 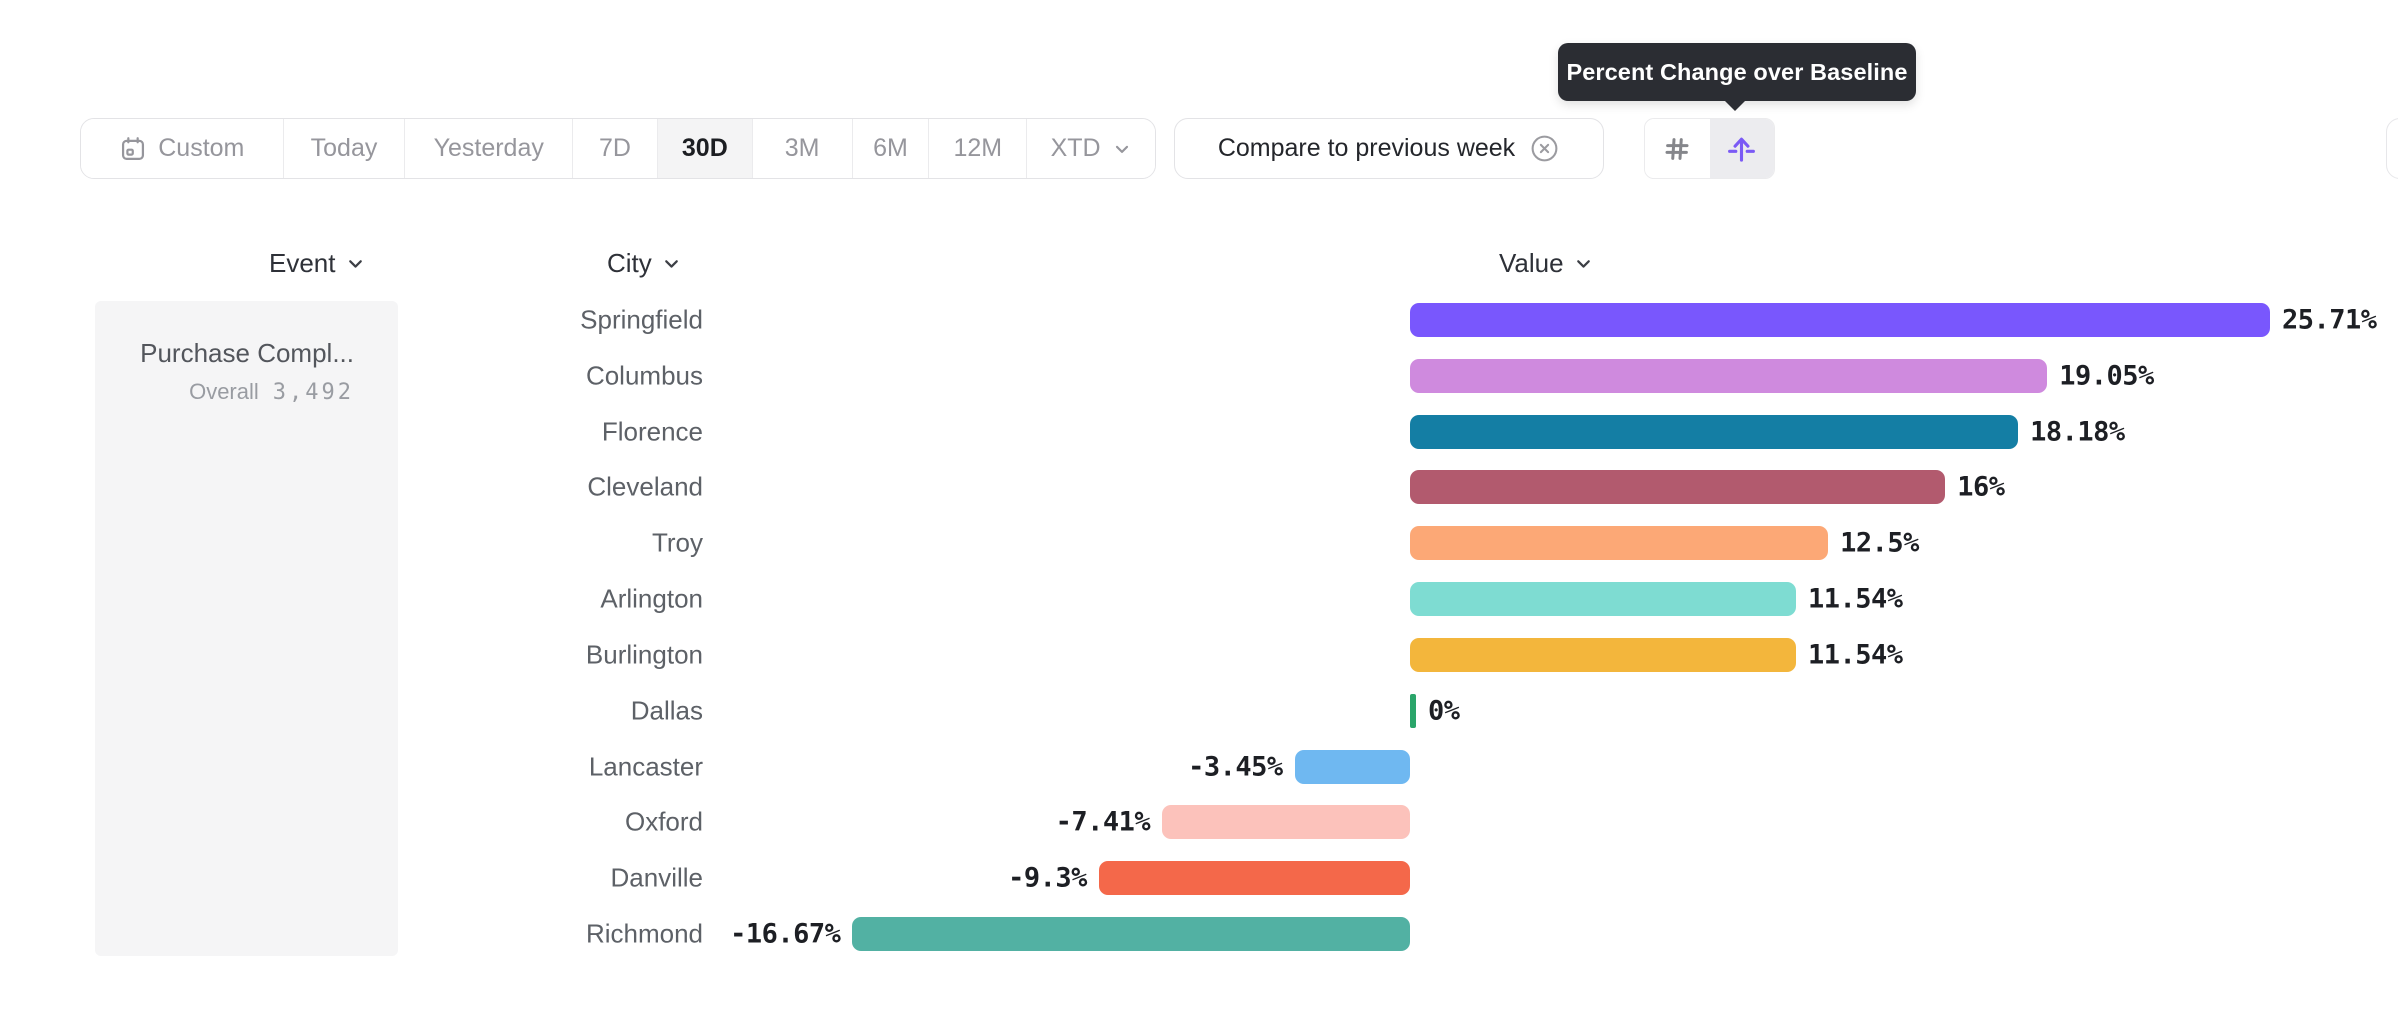 I want to click on date-range-6m: 6M, so click(x=891, y=148).